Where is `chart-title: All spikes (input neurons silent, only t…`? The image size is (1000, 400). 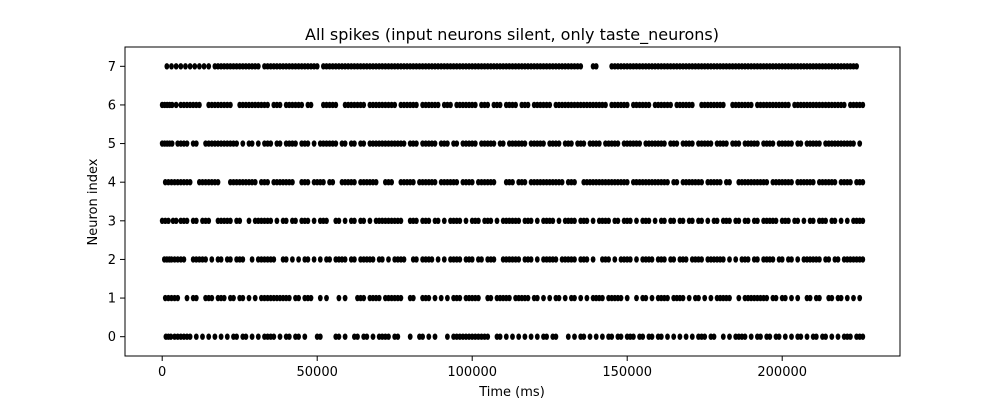
chart-title: All spikes (input neurons silent, only t… is located at coordinates (512, 35).